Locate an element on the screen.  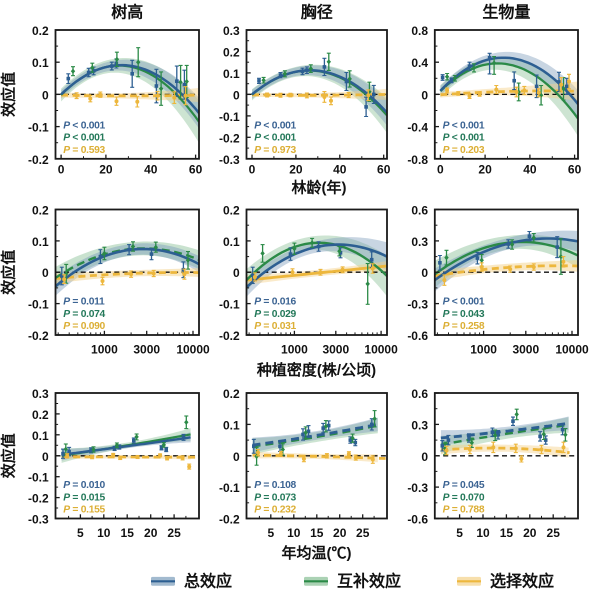
svg-text: P = 0.090 is located at coordinates (84, 326).